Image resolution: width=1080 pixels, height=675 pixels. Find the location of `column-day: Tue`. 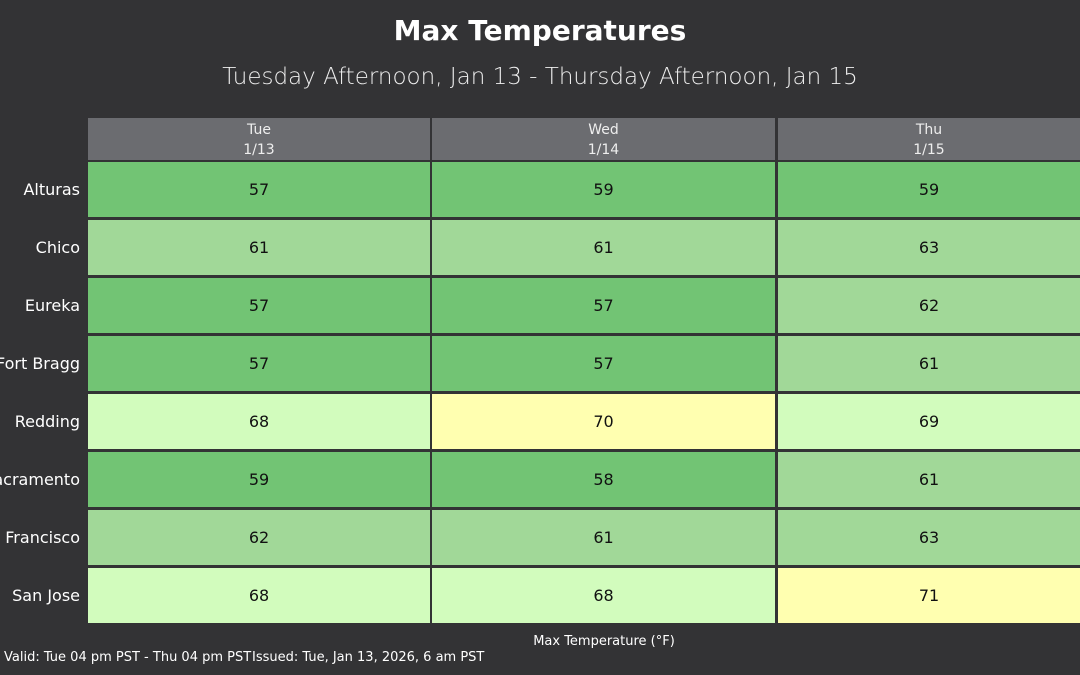

column-day: Tue is located at coordinates (259, 130).